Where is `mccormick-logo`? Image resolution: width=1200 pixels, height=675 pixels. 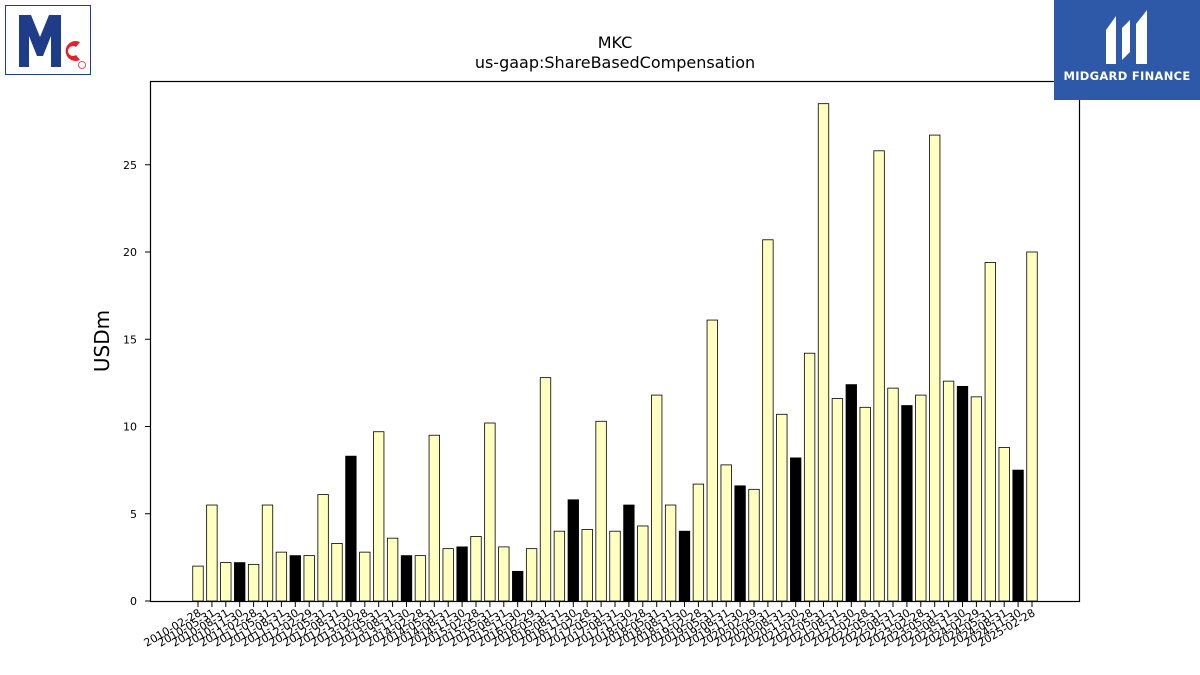
mccormick-logo is located at coordinates (48, 40).